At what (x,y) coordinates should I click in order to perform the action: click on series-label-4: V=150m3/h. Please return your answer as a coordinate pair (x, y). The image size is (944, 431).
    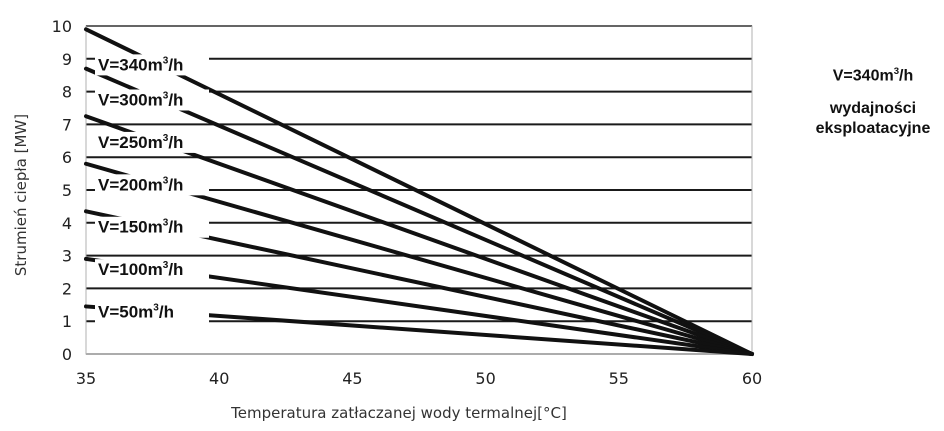
    Looking at the image, I should click on (140, 227).